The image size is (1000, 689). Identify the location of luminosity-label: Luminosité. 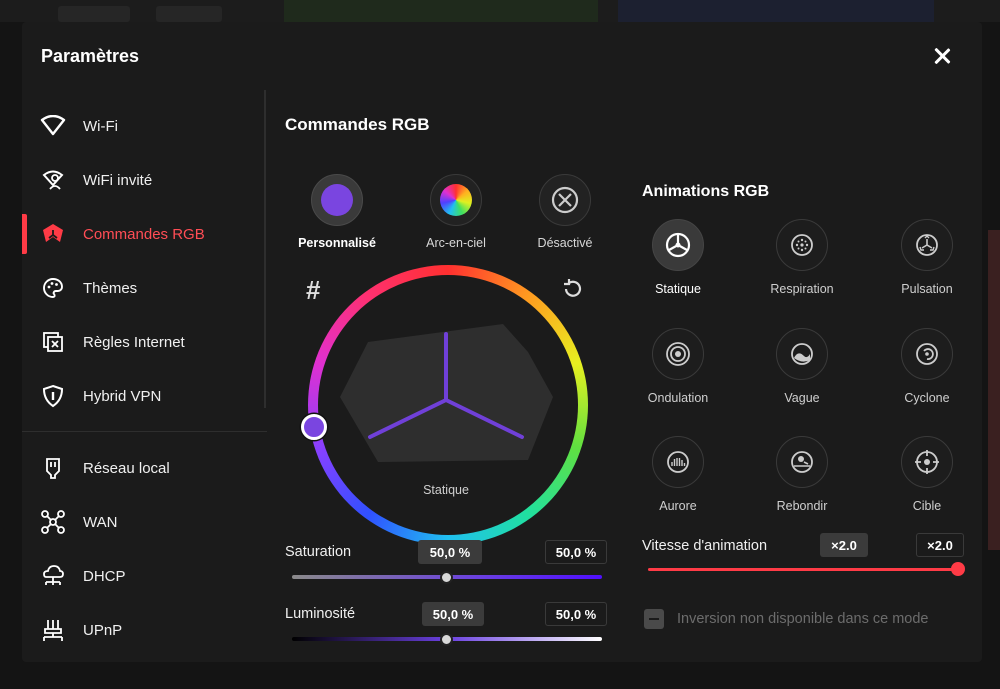
(320, 614).